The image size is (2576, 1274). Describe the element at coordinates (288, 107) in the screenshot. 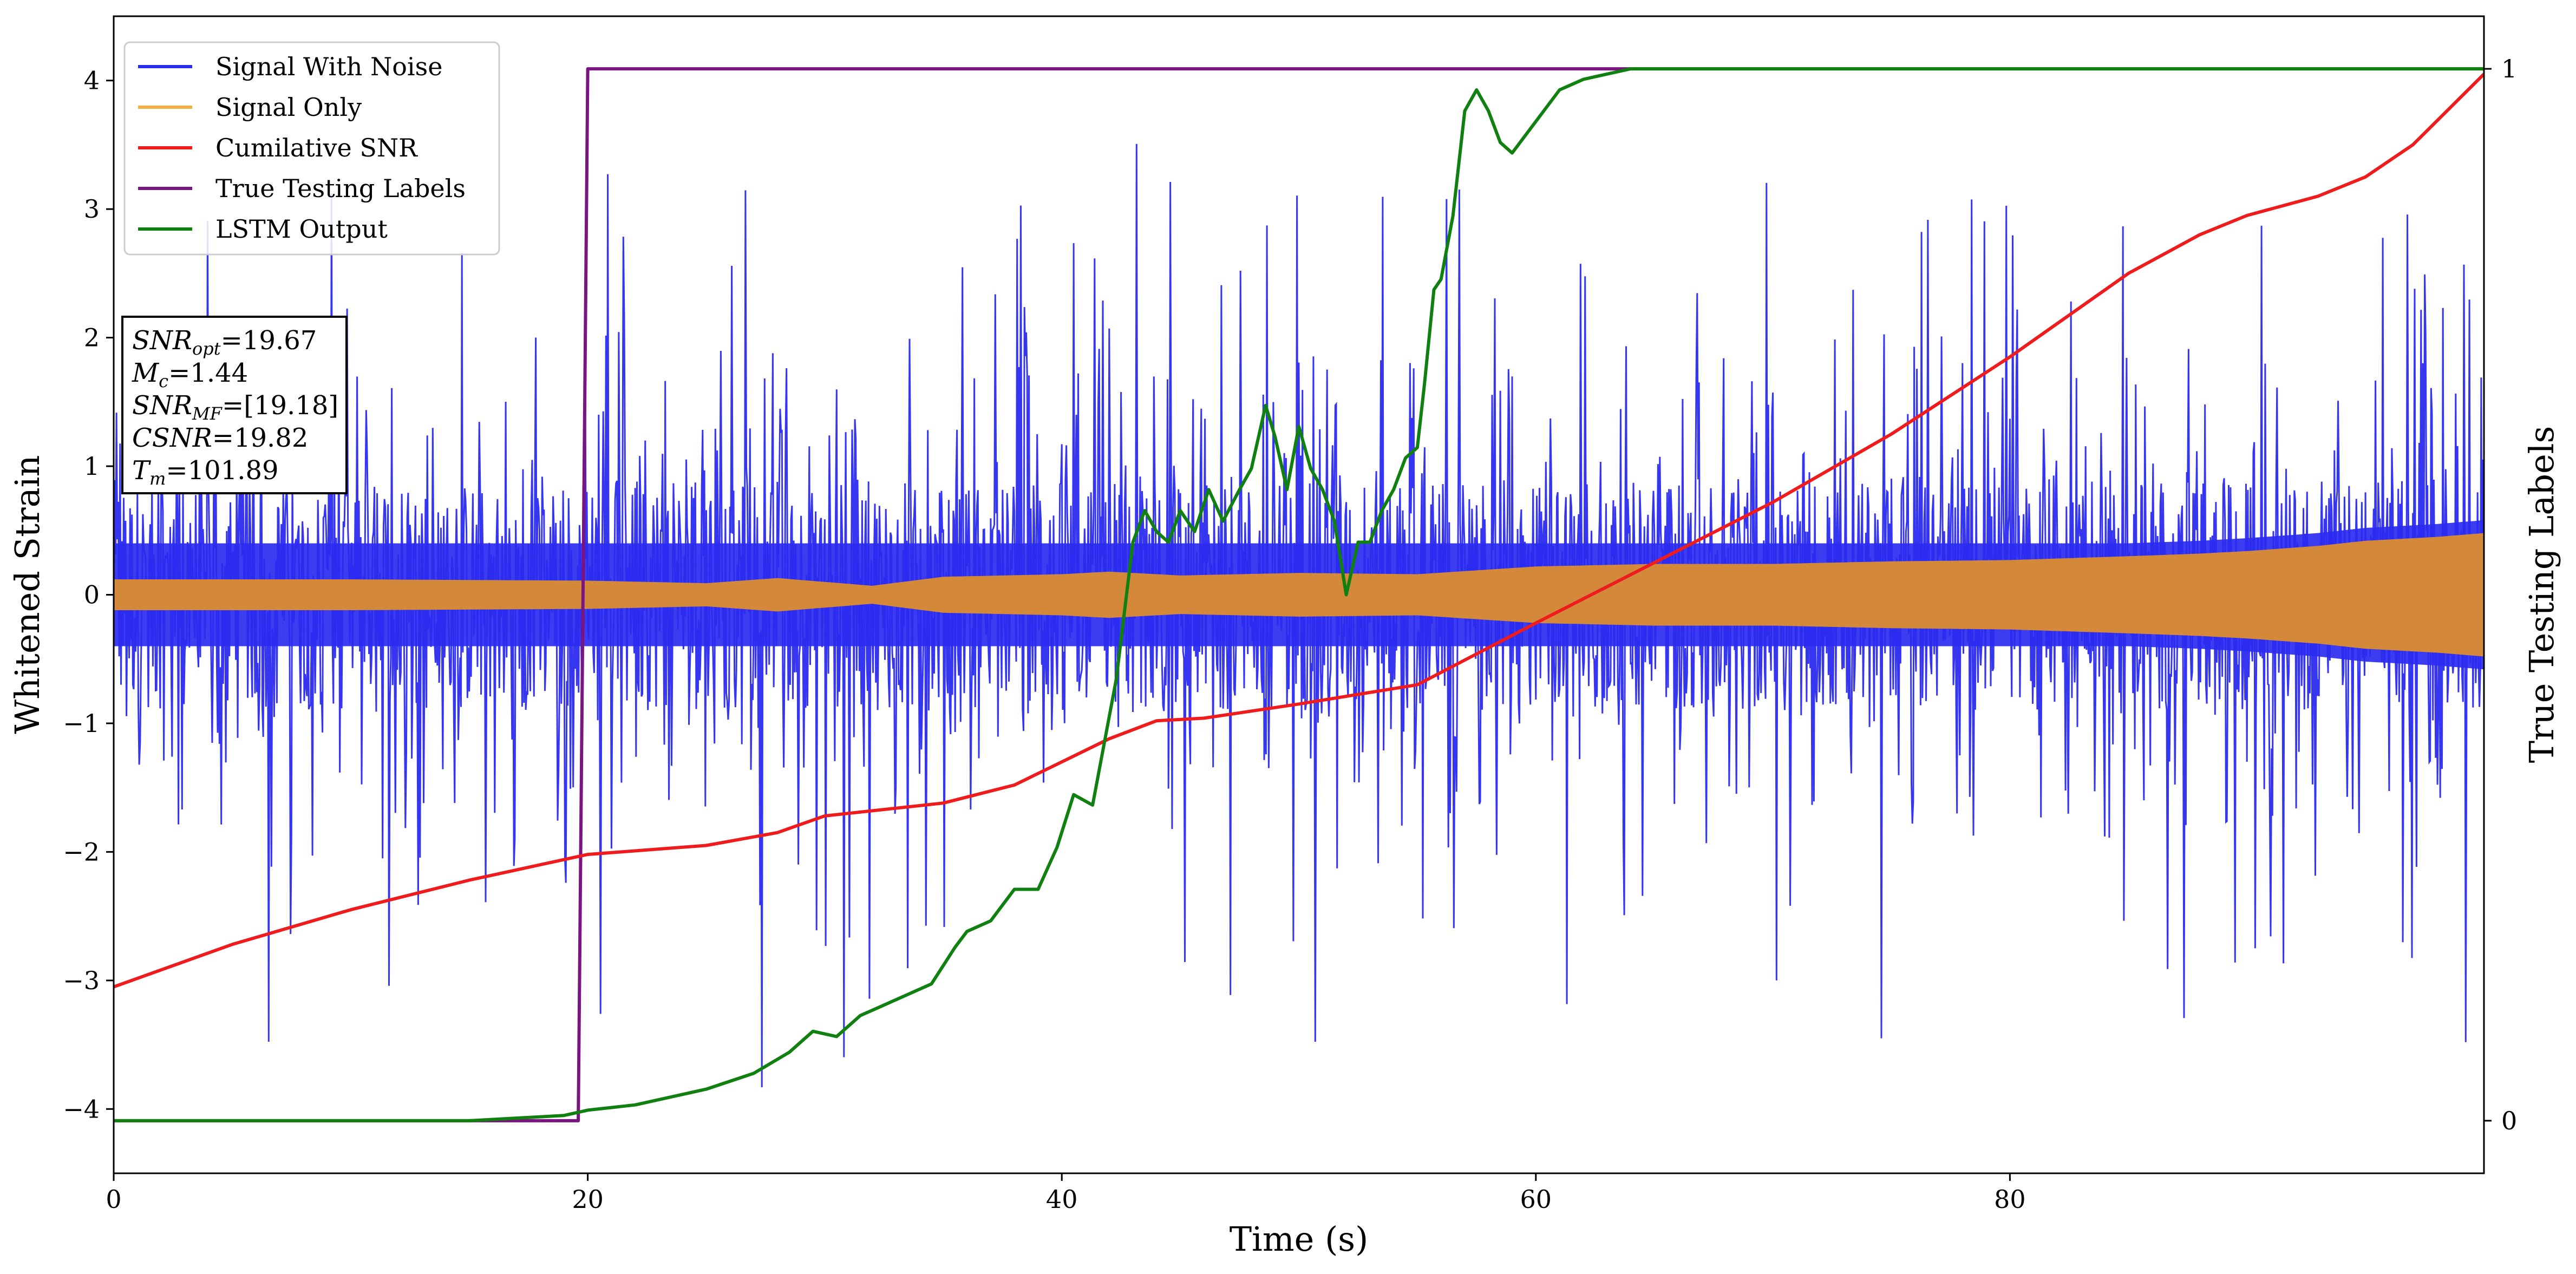

I see `legend-label-signal: Signal Only` at that location.